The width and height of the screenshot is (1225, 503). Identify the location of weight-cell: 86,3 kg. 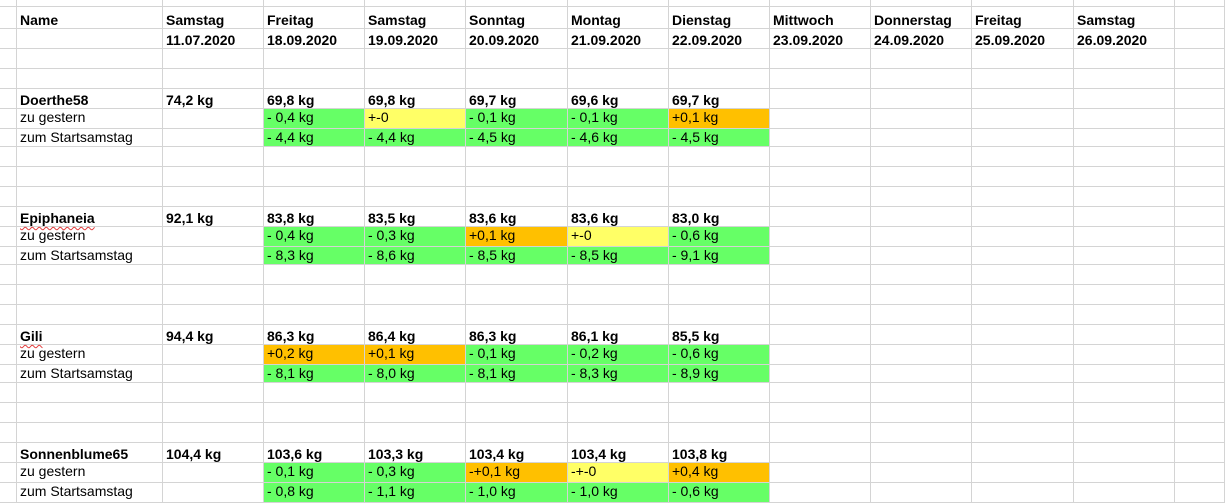
(314, 335).